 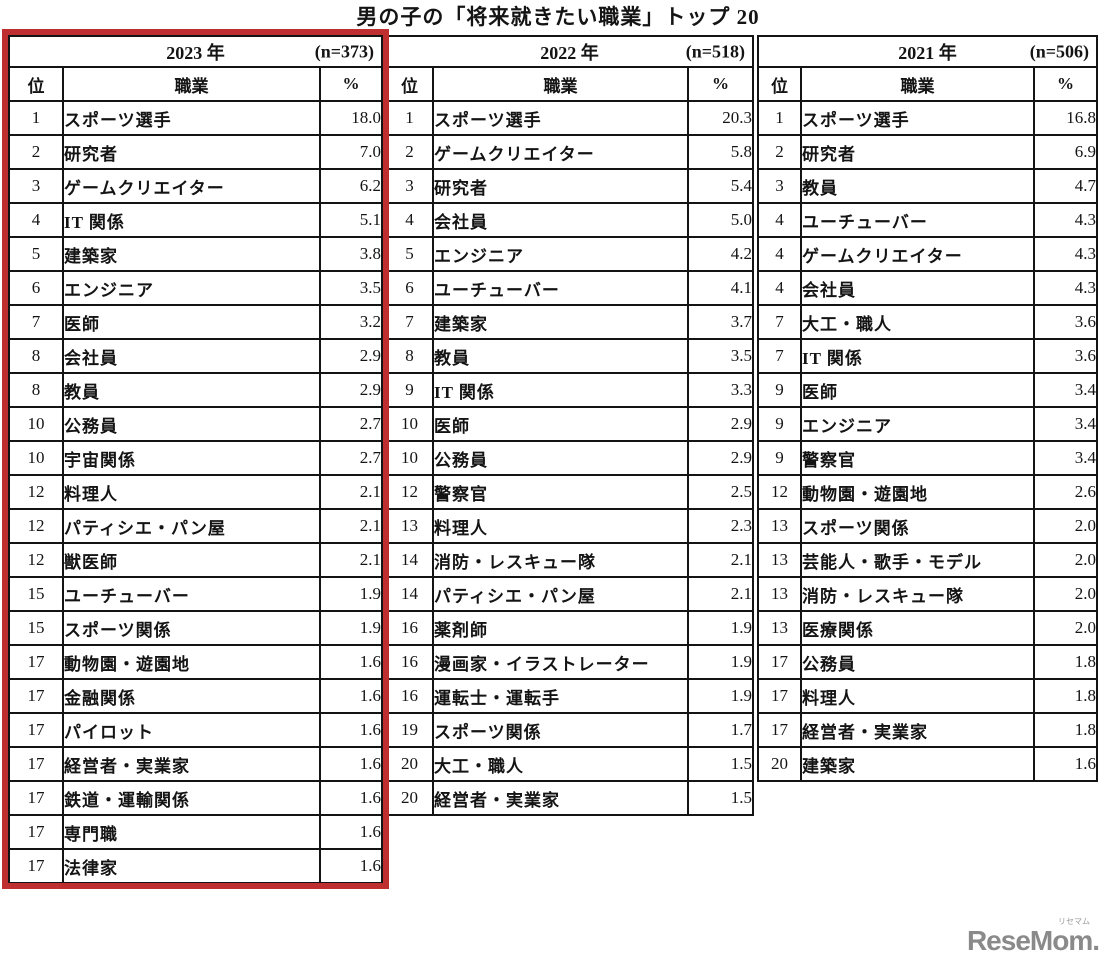 What do you see at coordinates (928, 220) in the screenshot?
I see `table-row: 4 ユーチューバー 4.3` at bounding box center [928, 220].